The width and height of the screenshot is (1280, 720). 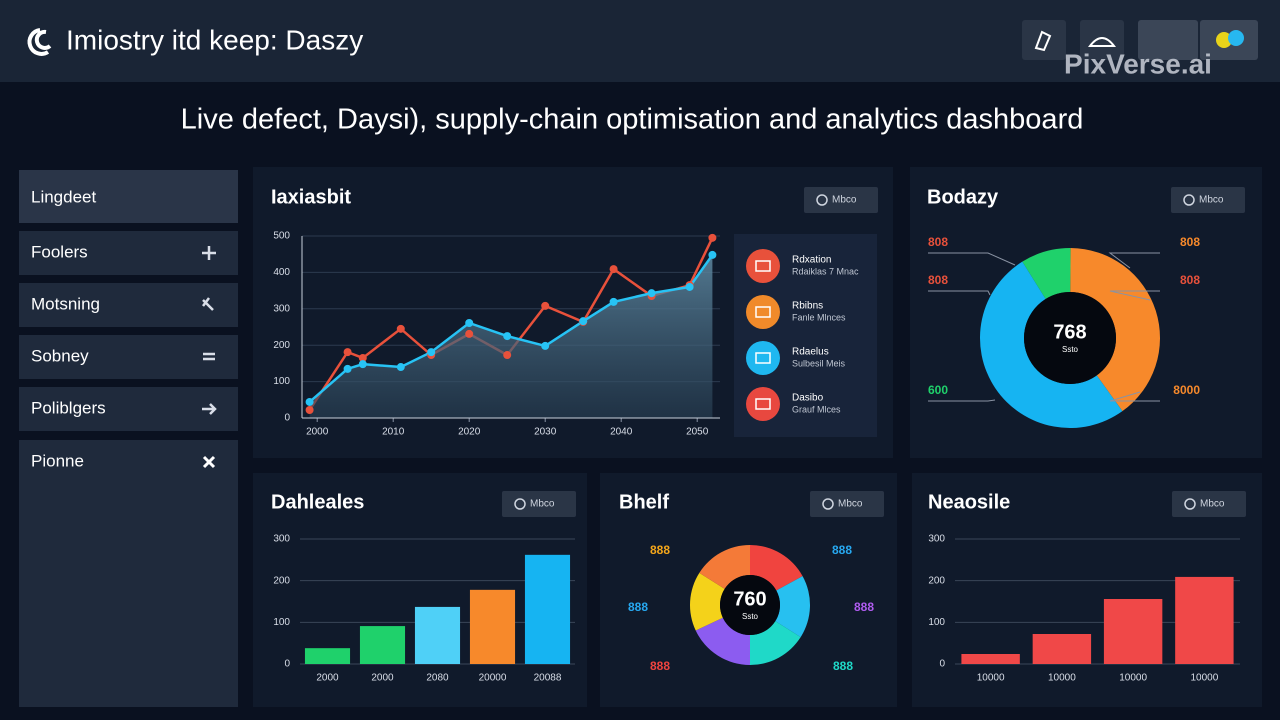 What do you see at coordinates (281, 236) in the screenshot?
I see `y-tick-label: 500` at bounding box center [281, 236].